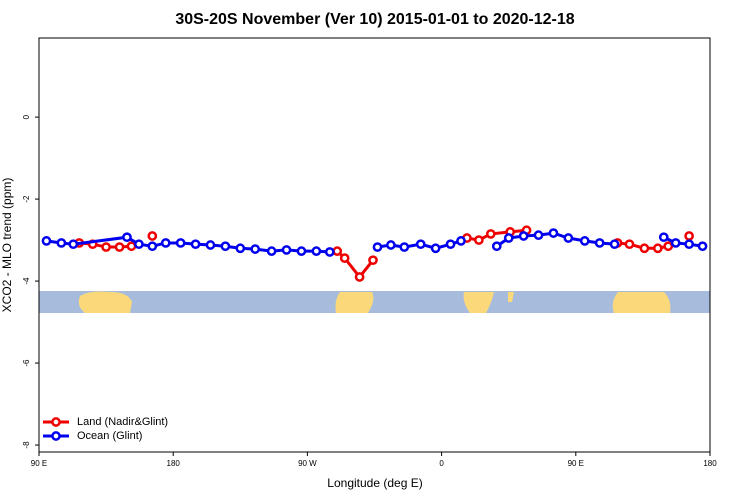 This screenshot has width=750, height=500. I want to click on y-axis-label: XCO2 - MLO trend (ppm), so click(7, 245).